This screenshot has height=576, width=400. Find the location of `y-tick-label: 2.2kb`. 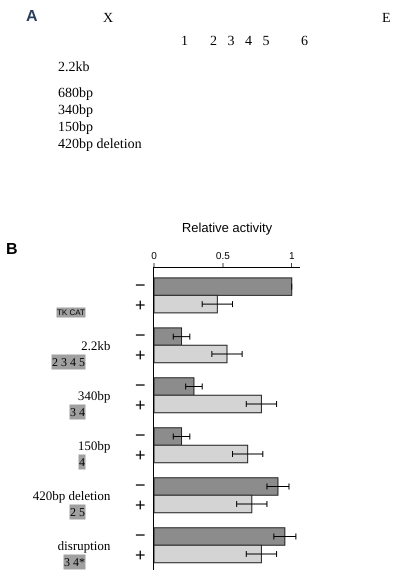

y-tick-label: 2.2kb is located at coordinates (95, 345).